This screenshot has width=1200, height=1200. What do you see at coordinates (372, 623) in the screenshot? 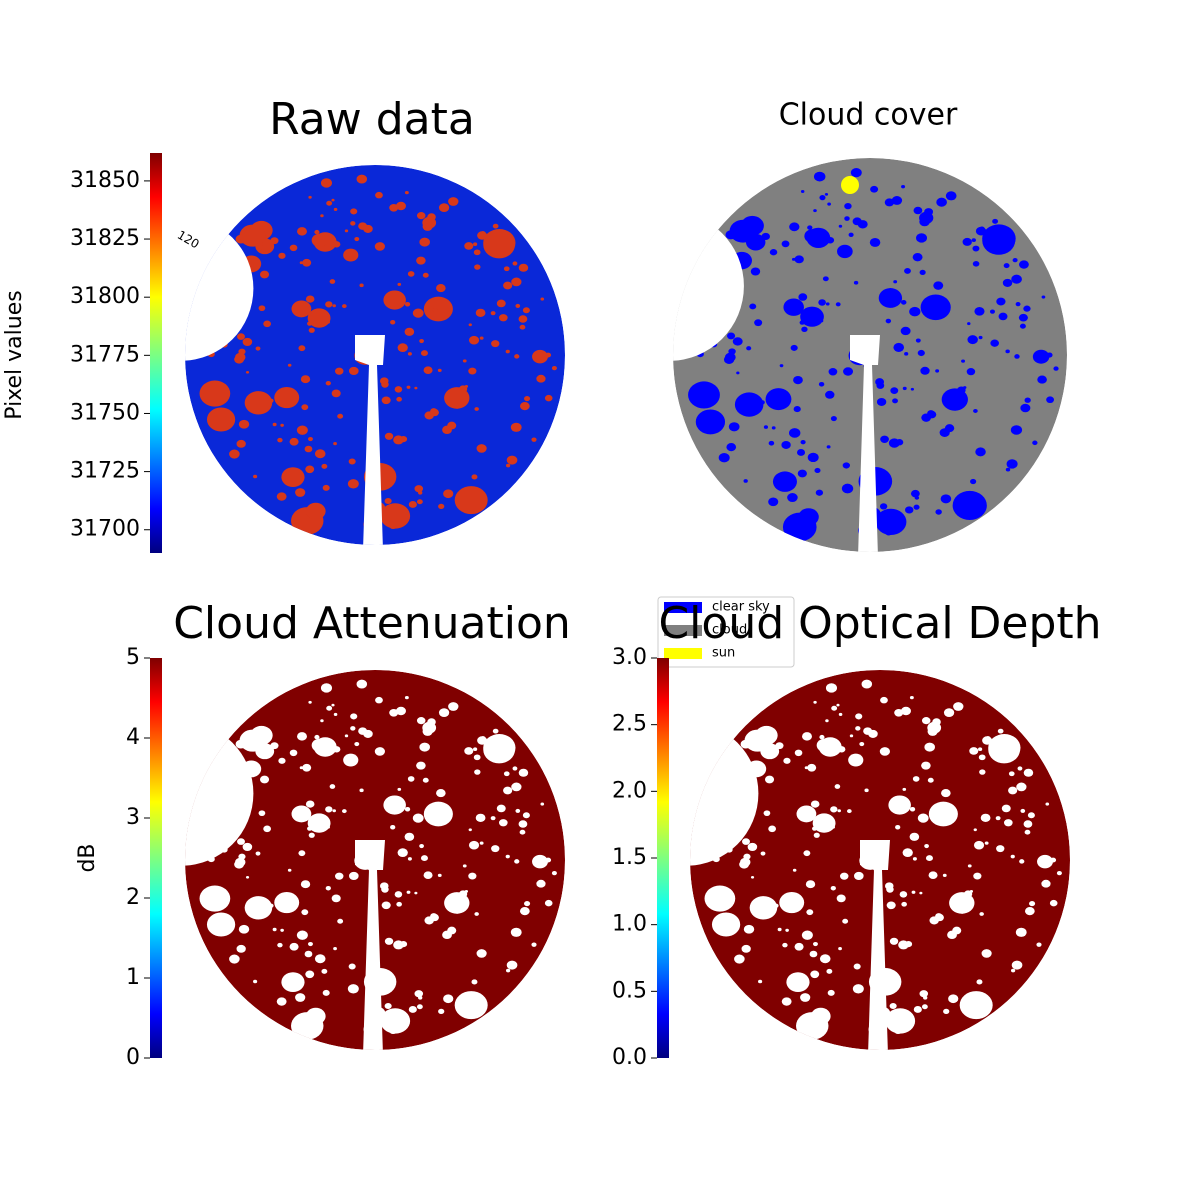
I see `panel-title: Cloud Attenuation` at bounding box center [372, 623].